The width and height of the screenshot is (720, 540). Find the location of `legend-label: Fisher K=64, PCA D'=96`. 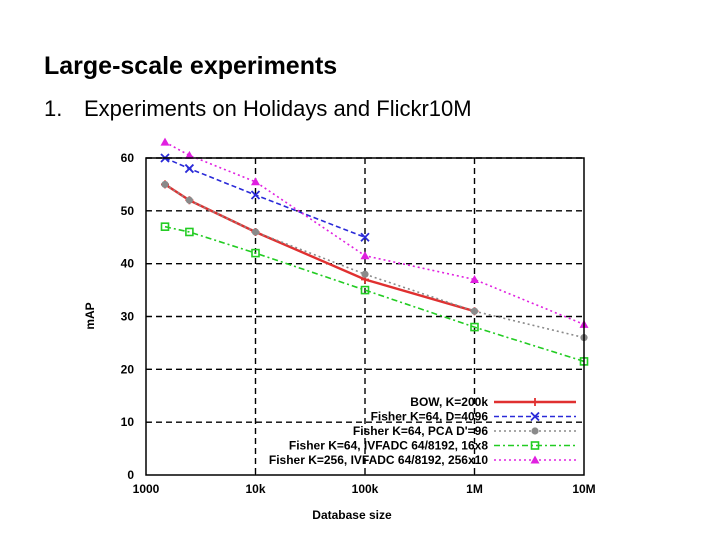

legend-label: Fisher K=64, PCA D'=96 is located at coordinates (420, 431).